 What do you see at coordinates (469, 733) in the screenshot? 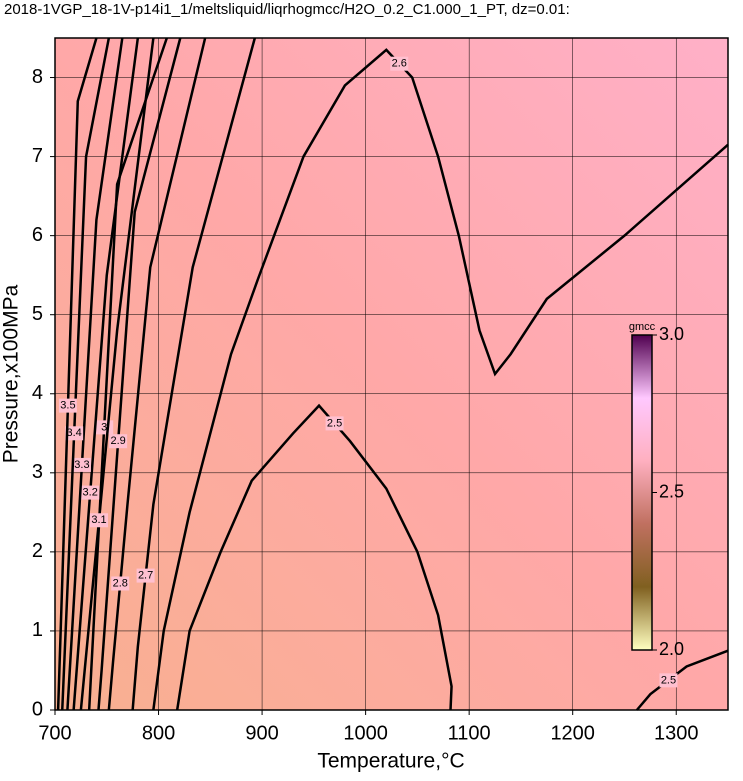
I see `x-tick-label: 1100` at bounding box center [469, 733].